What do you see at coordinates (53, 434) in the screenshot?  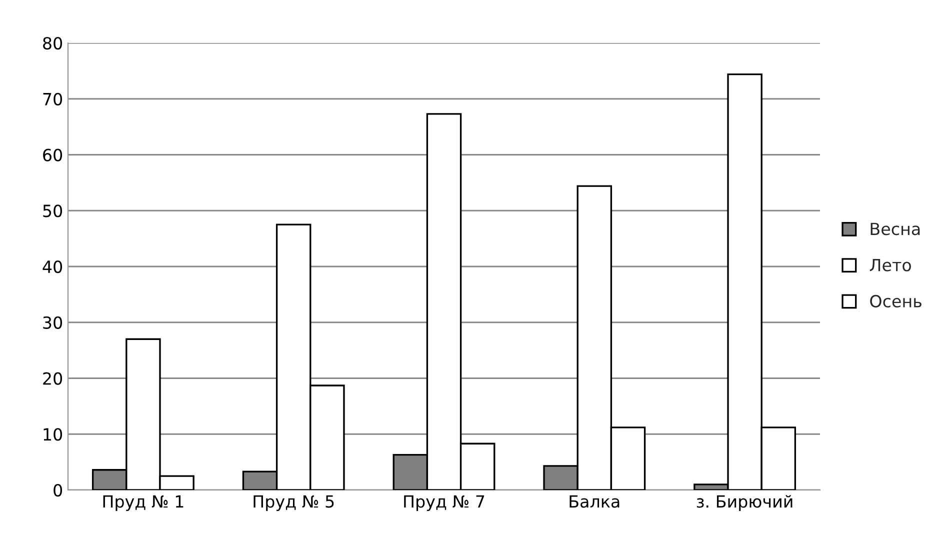 I see `y-tick-label: 10` at bounding box center [53, 434].